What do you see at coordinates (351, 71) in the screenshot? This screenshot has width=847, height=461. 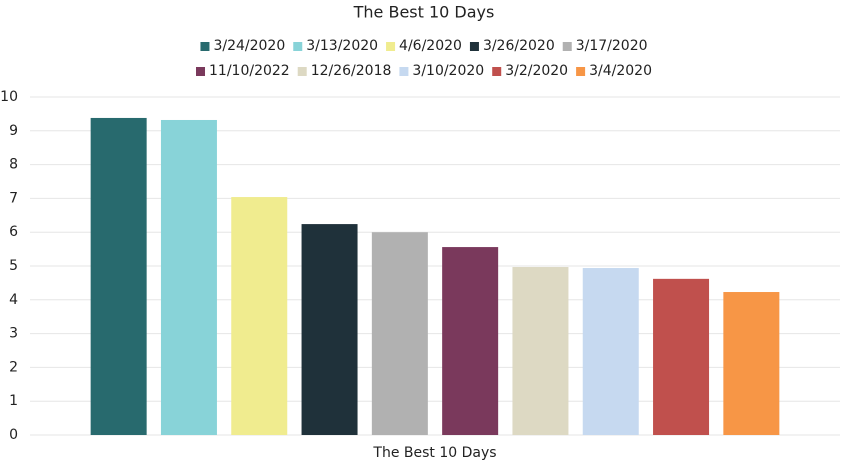 I see `legend-label: 12/26/2018` at bounding box center [351, 71].